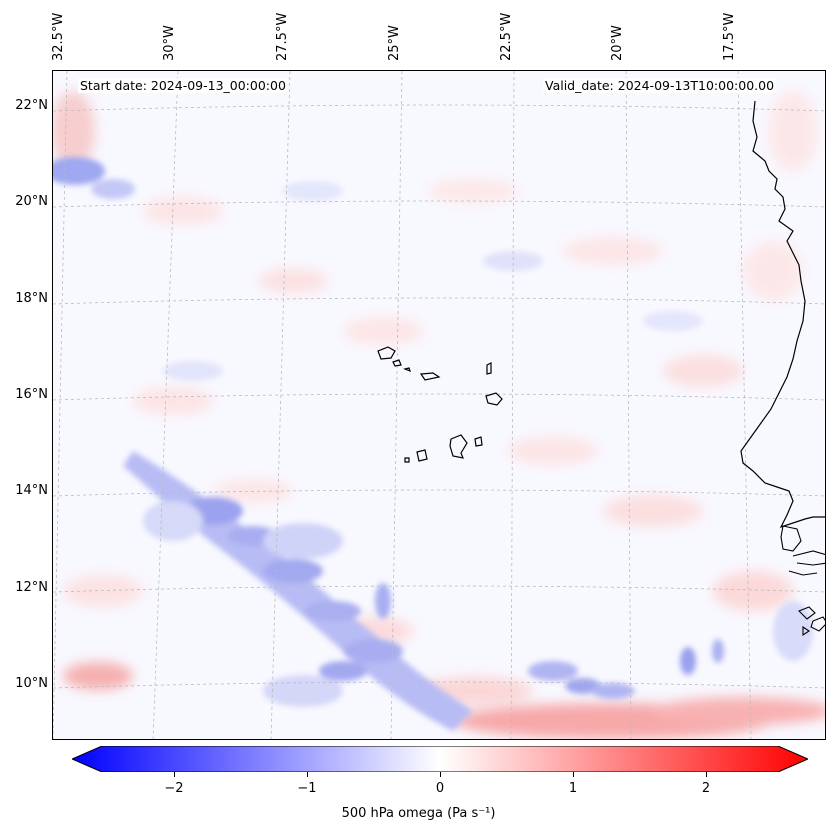  I want to click on lon-label-27.5W: 27.5°W, so click(282, 36).